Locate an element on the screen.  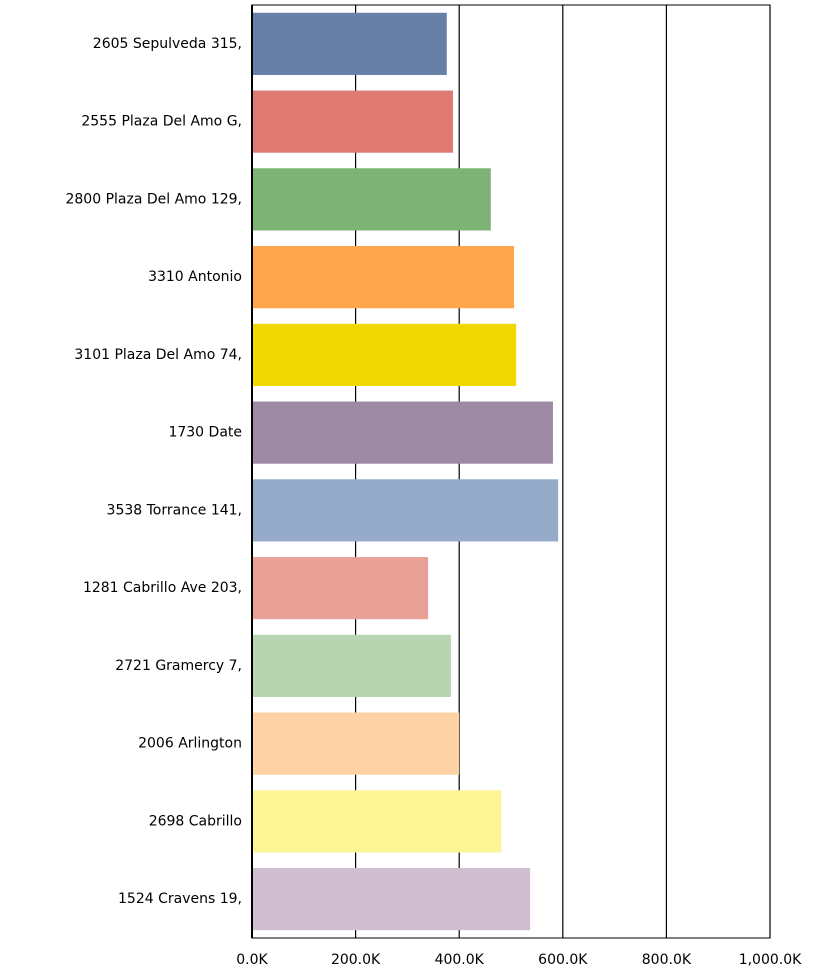
x-tick-label: 1,000.0K is located at coordinates (770, 960).